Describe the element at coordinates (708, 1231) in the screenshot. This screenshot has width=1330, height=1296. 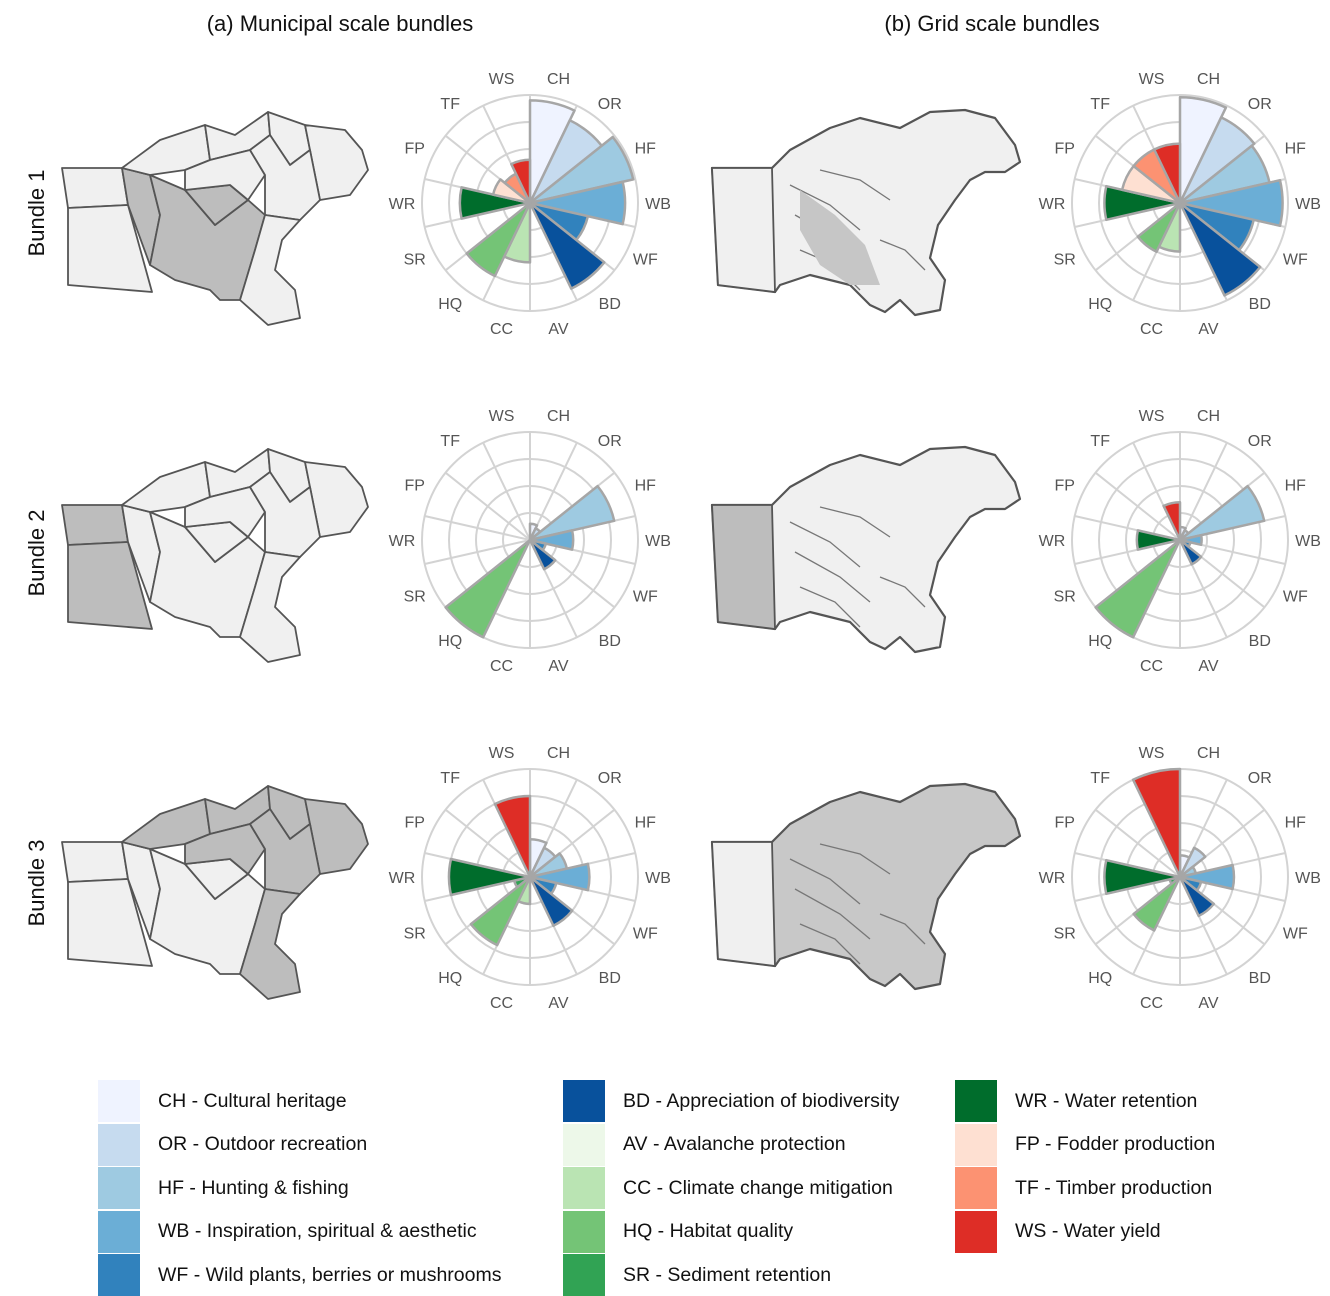
I see `legend-label: HQ - Habitat quality` at that location.